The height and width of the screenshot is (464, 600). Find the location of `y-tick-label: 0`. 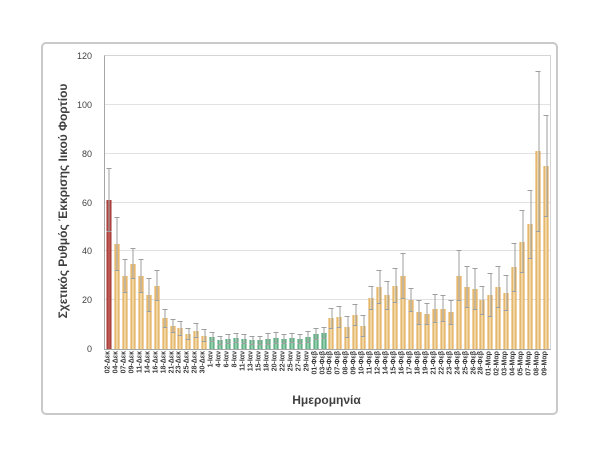

y-tick-label: 0 is located at coordinates (89, 349).